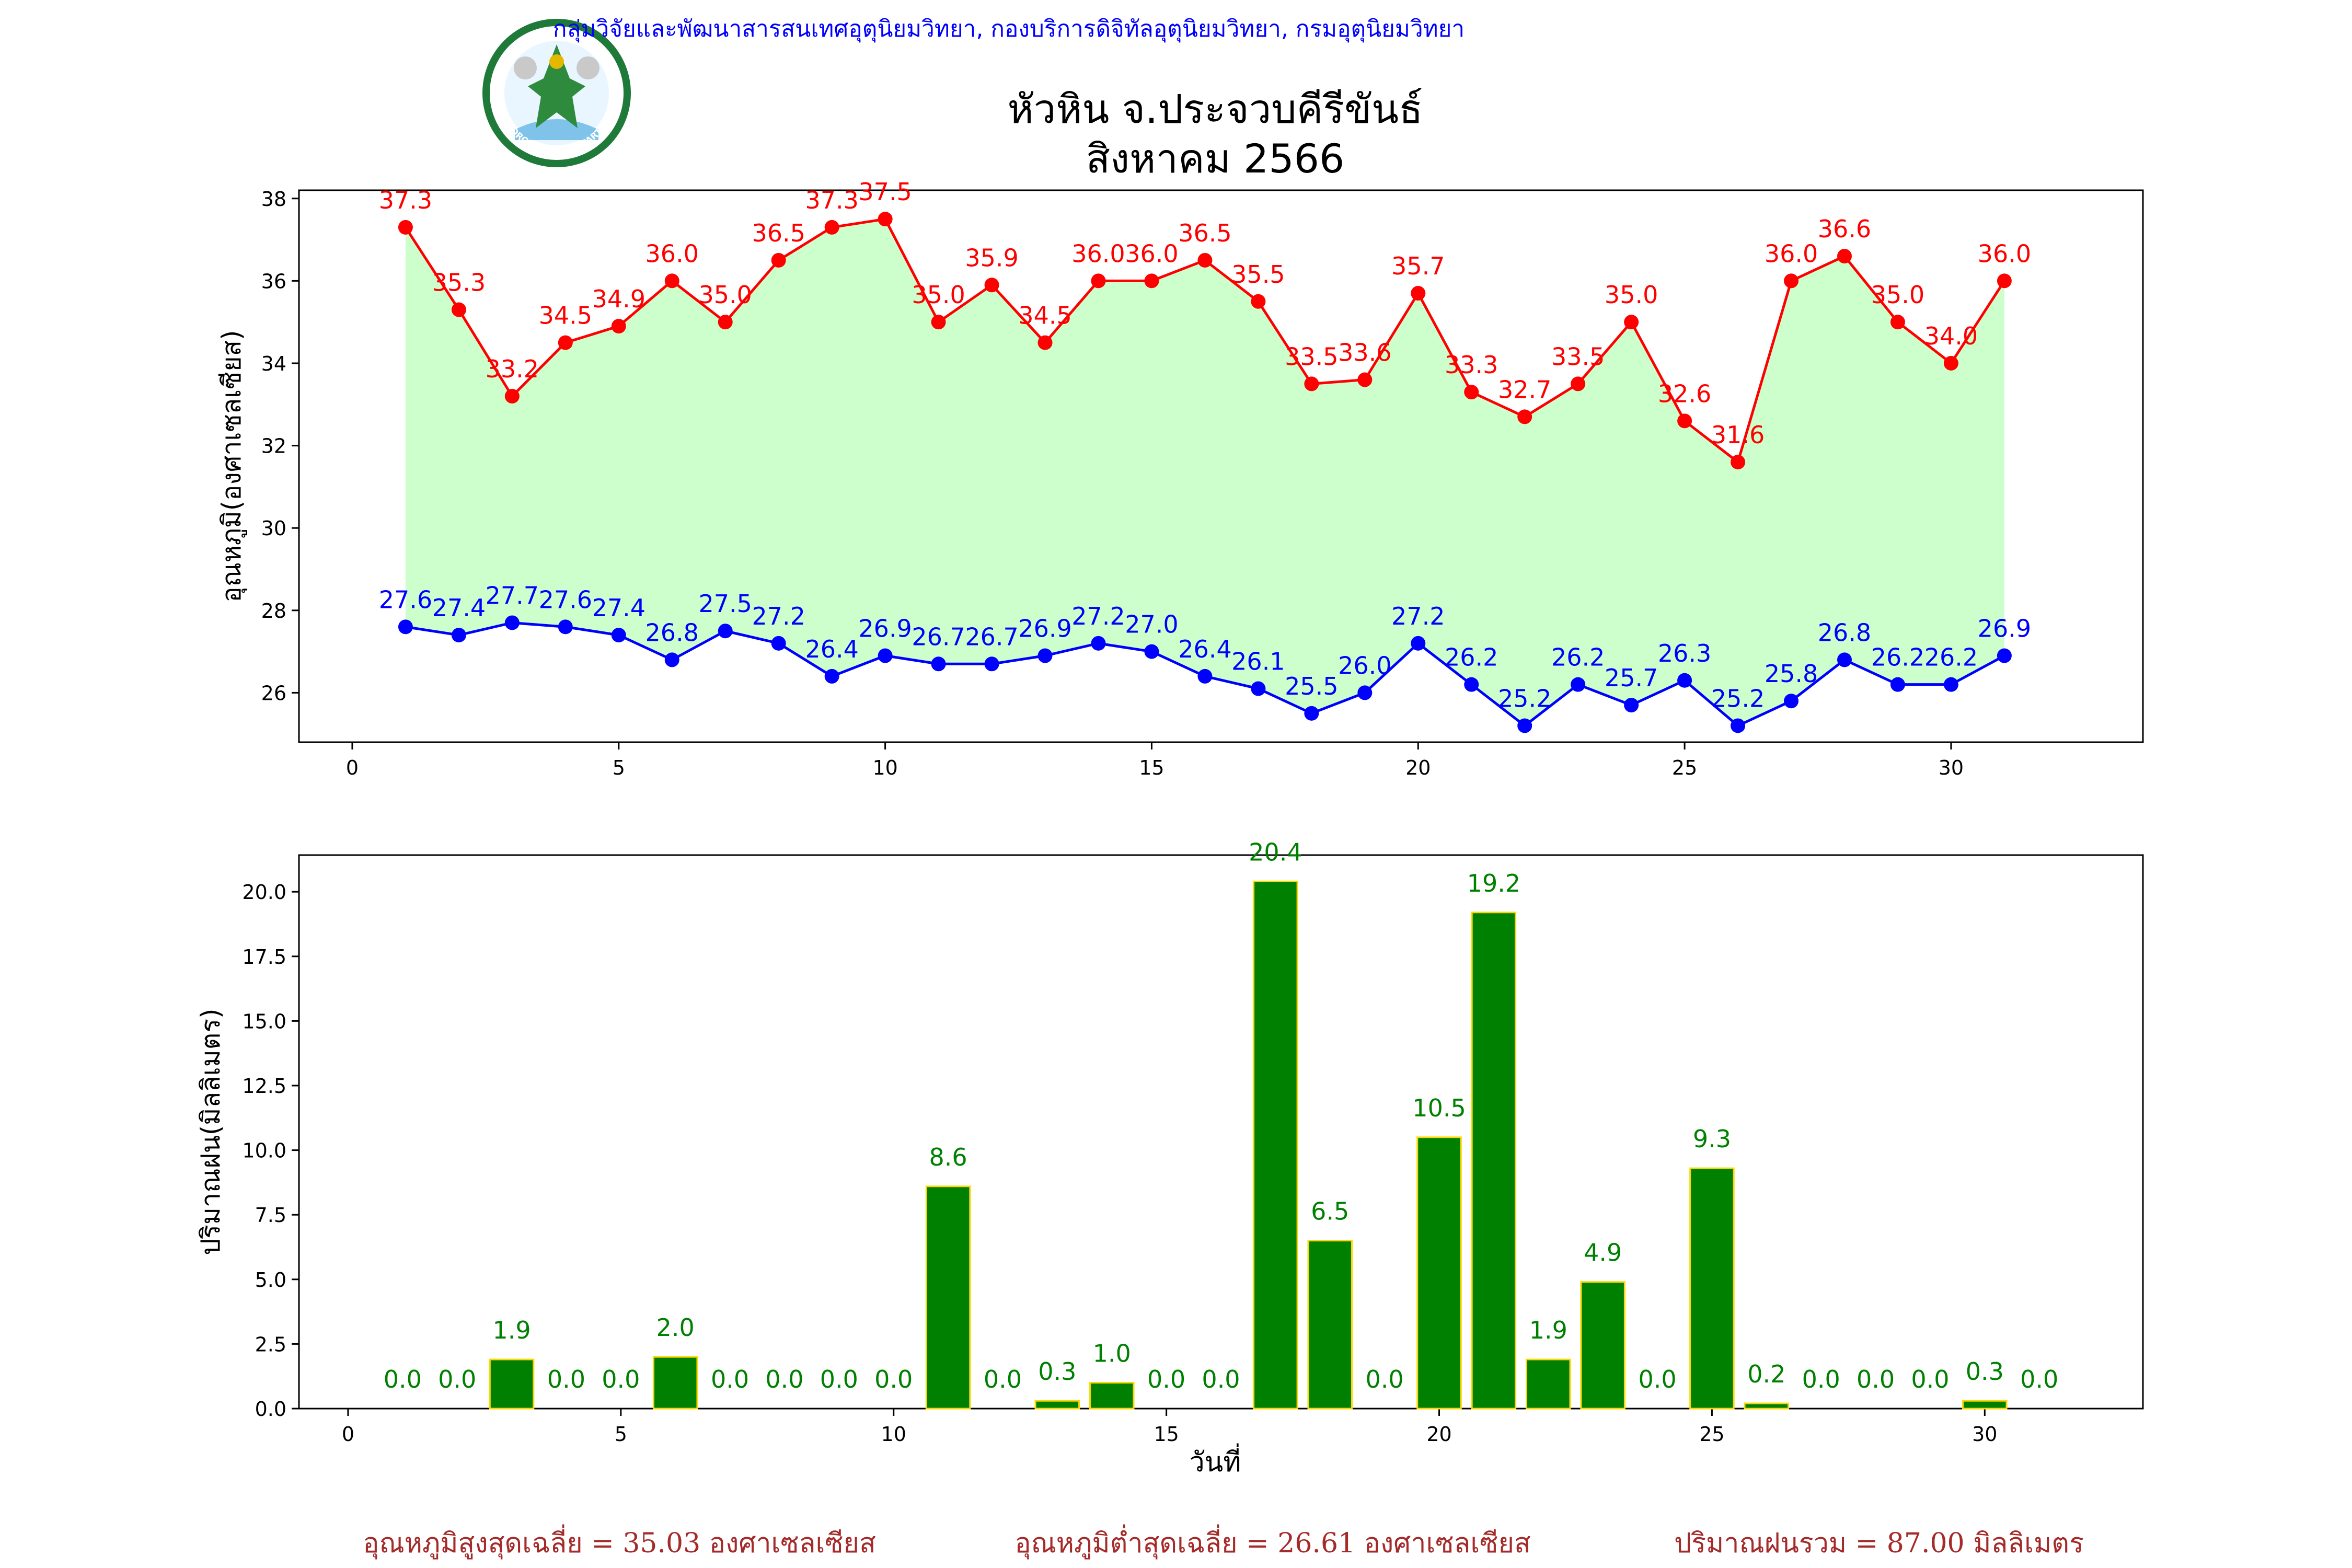 Image resolution: width=2352 pixels, height=1568 pixels. Describe the element at coordinates (2004, 629) in the screenshot. I see `min-temperature-data-label: 26.9` at that location.